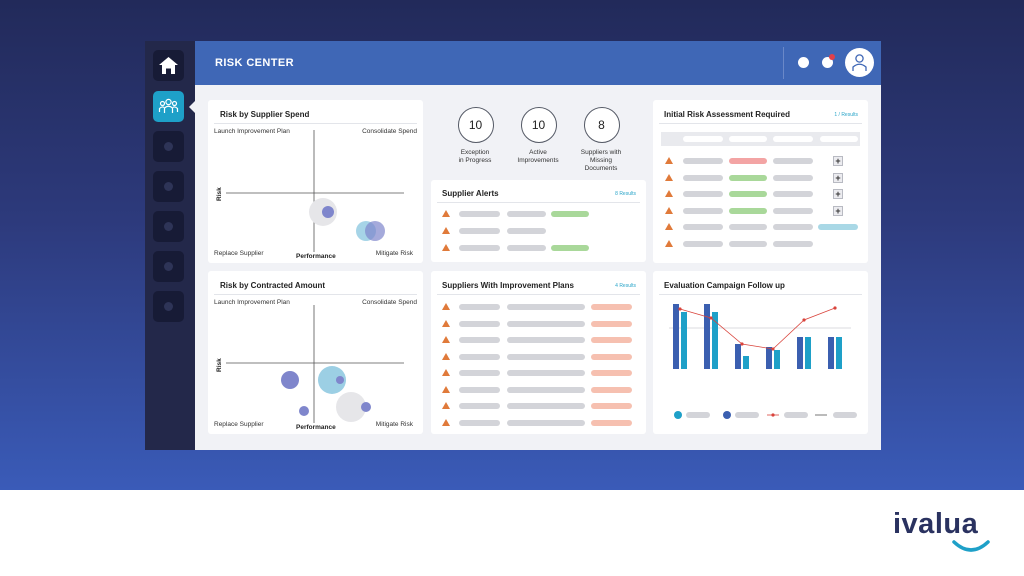 This screenshot has width=1024, height=576. What do you see at coordinates (539, 125) in the screenshot?
I see `kpi-circle-active-improvements: 10` at bounding box center [539, 125].